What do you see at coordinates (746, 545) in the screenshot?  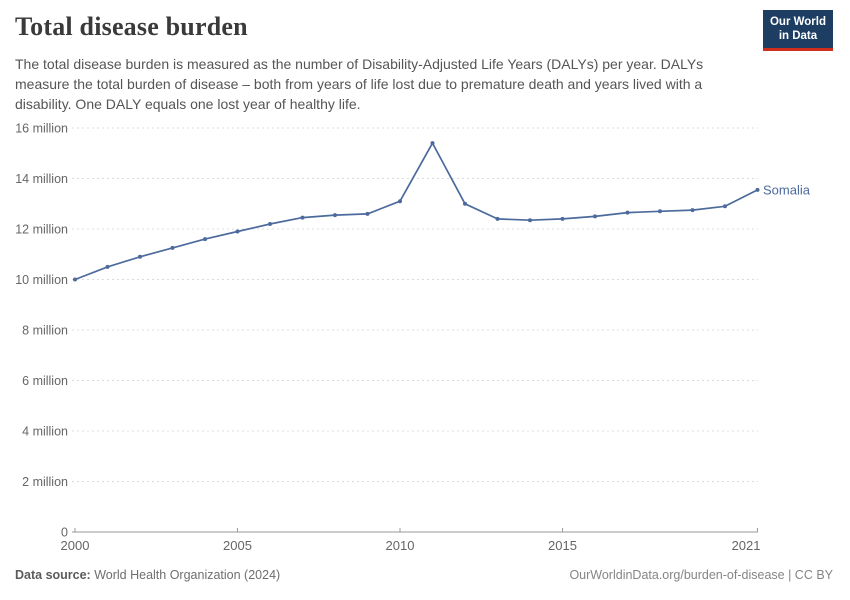 I see `x-axis-tick-label: 2021` at bounding box center [746, 545].